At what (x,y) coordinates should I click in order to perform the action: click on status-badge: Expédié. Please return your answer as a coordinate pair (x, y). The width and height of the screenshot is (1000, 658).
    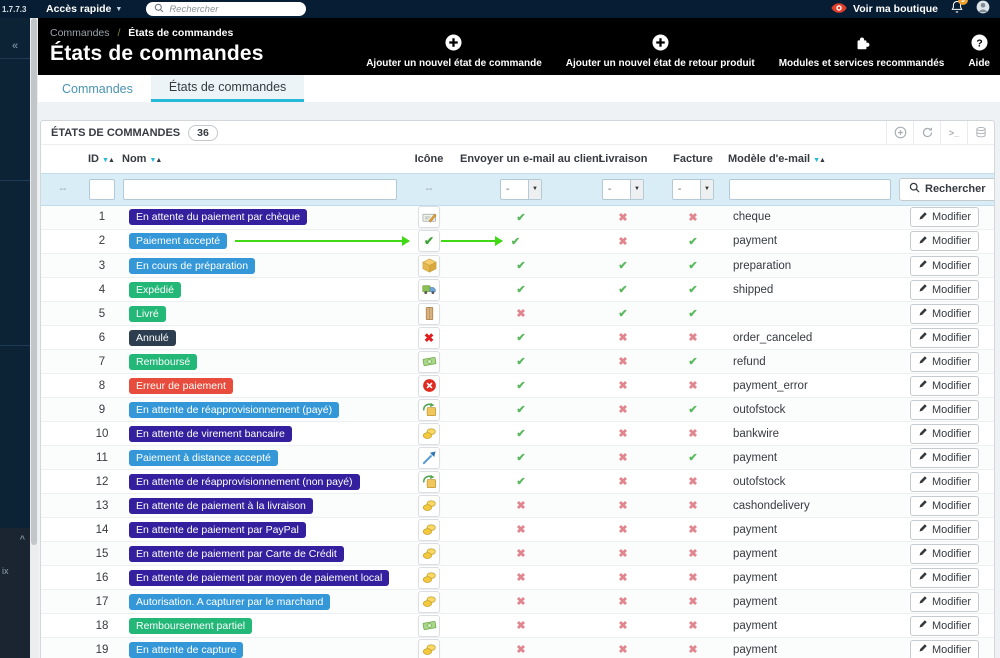
    Looking at the image, I should click on (155, 289).